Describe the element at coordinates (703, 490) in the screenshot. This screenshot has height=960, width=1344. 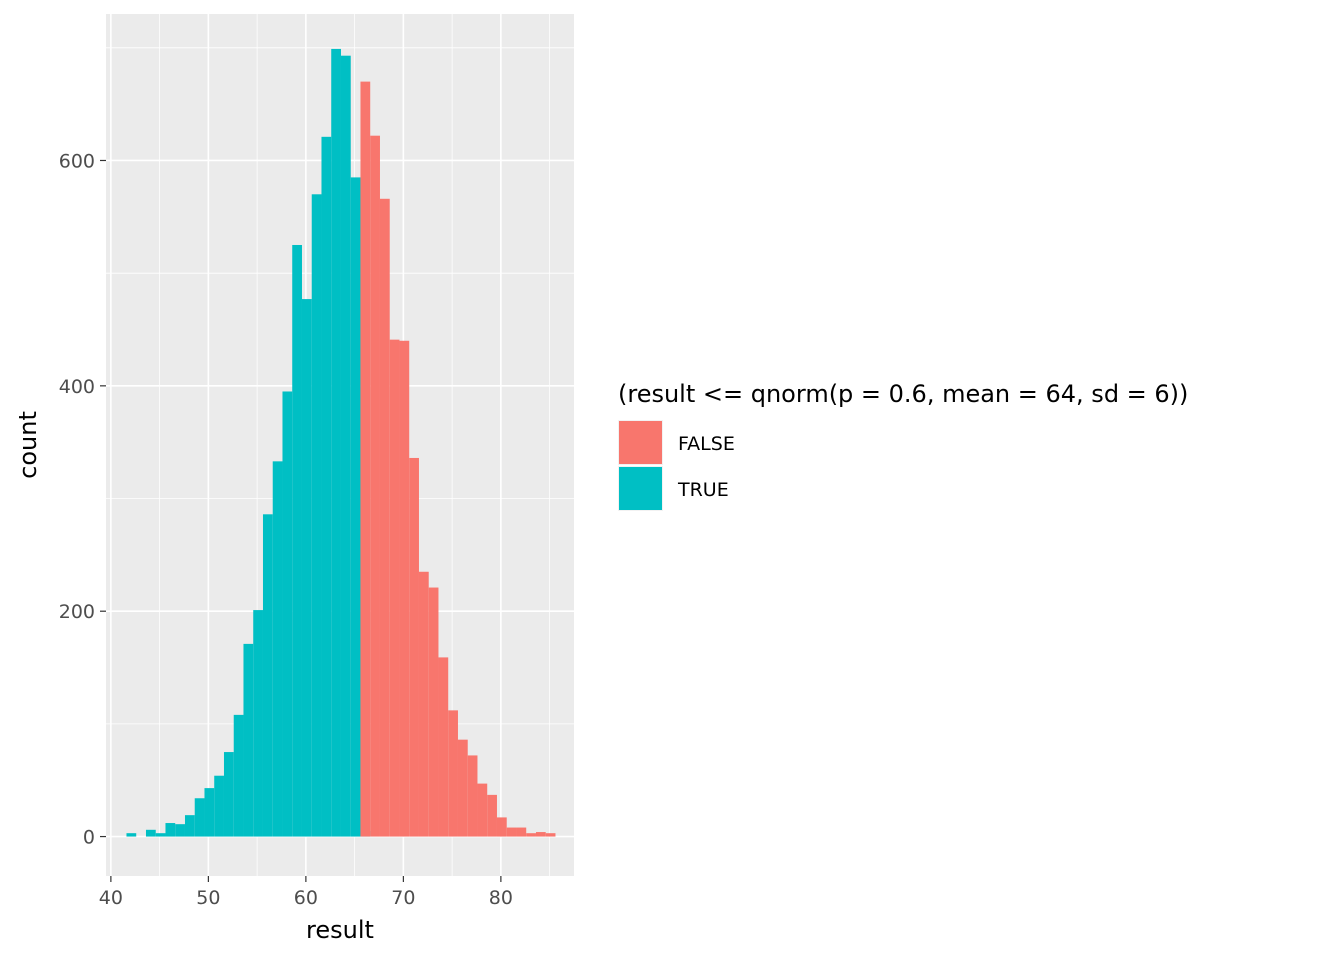
I see `legend-label-true: TRUE` at that location.